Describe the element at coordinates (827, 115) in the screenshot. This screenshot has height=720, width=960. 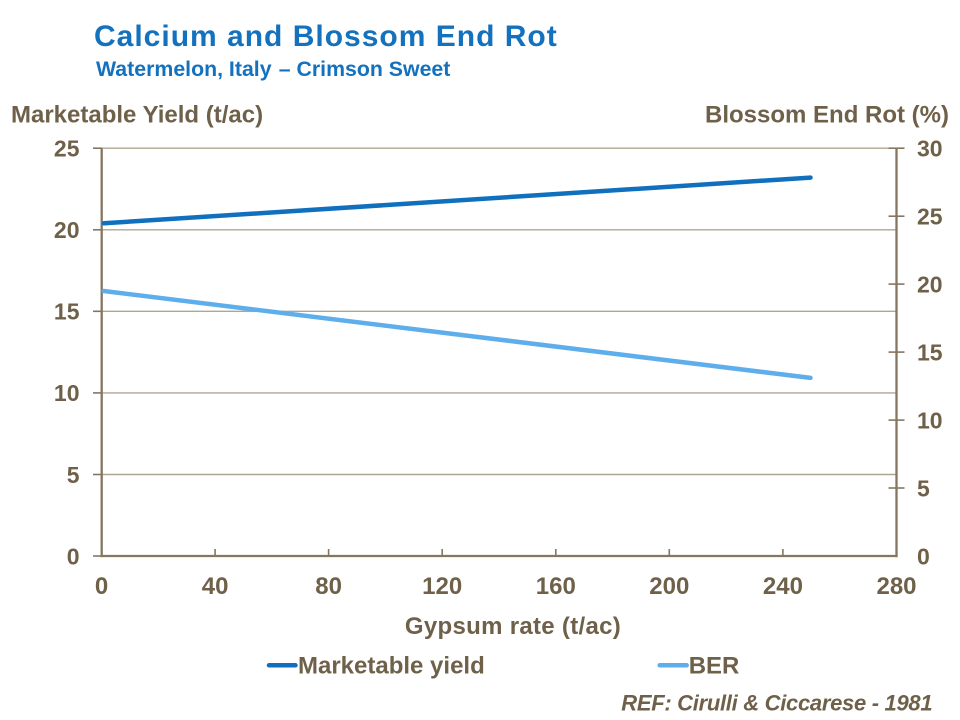
I see `svg-text: Blossom End Rot (%)` at that location.